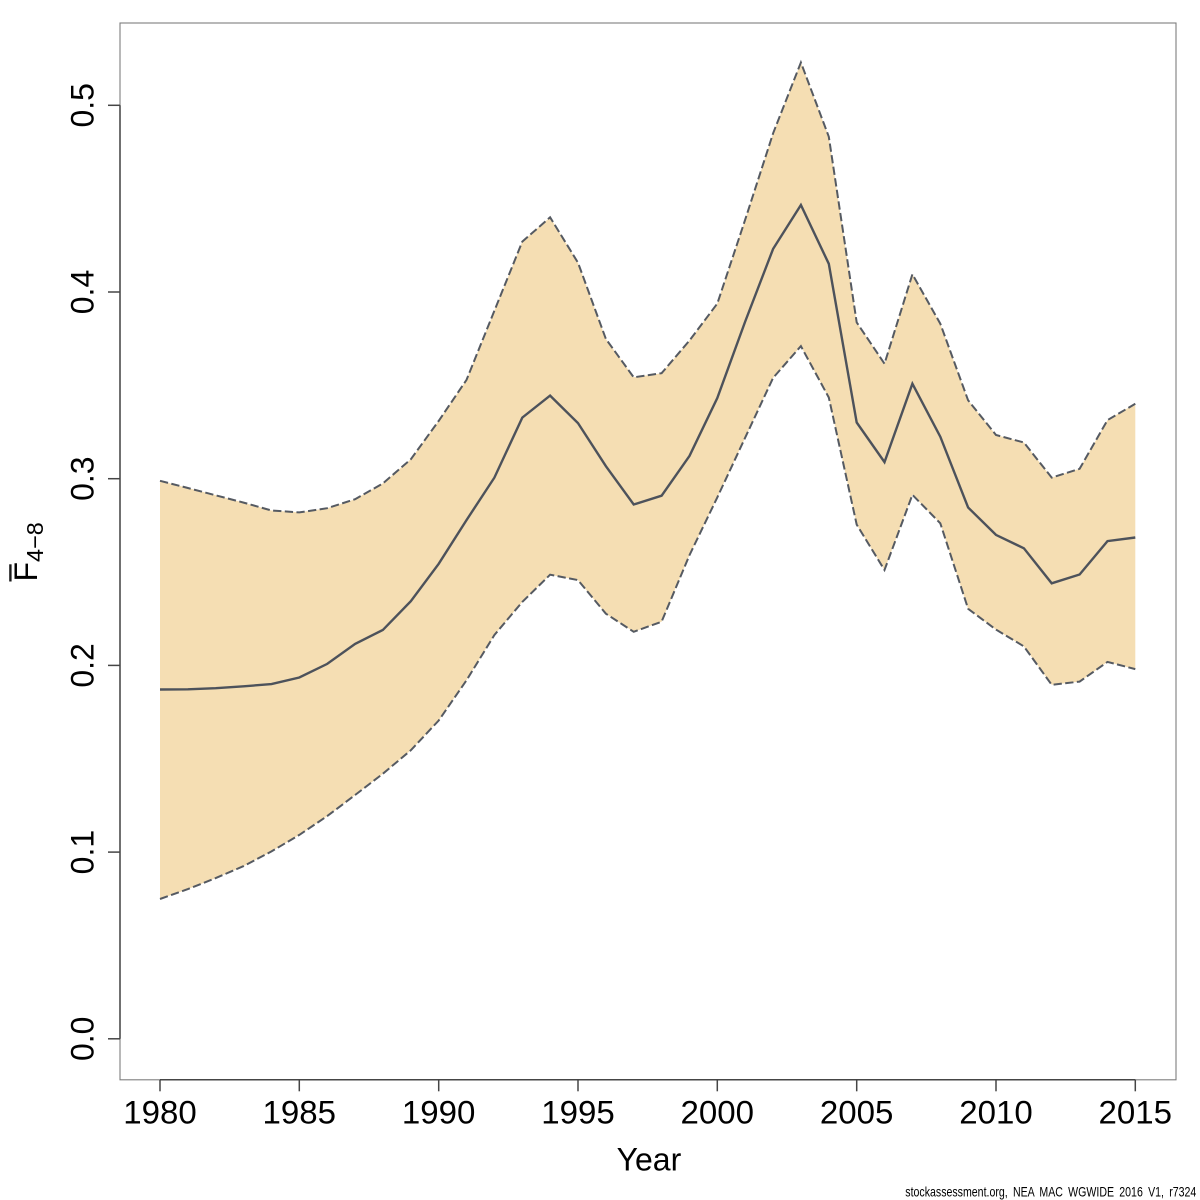 Image resolution: width=1200 pixels, height=1200 pixels. I want to click on svg-text: 4−8, so click(35, 542).